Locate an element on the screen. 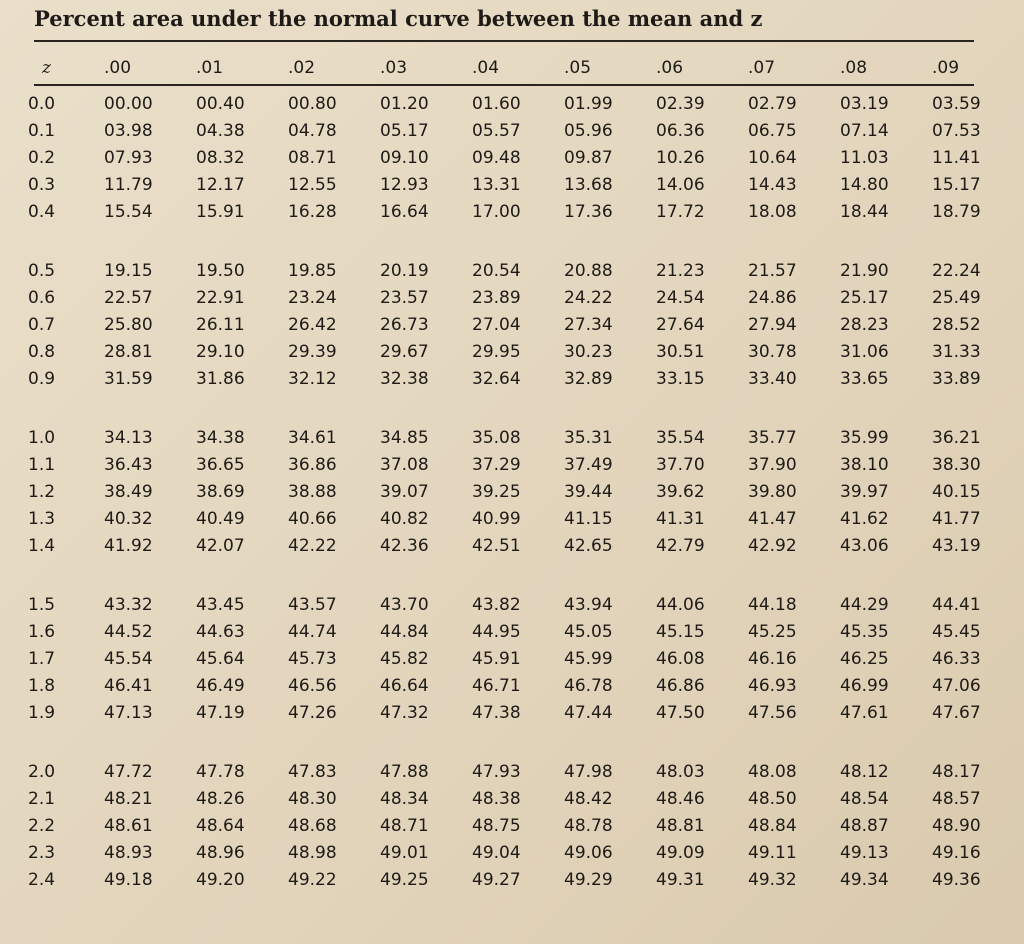 This screenshot has height=944, width=1024. column-header: .07 is located at coordinates (762, 68).